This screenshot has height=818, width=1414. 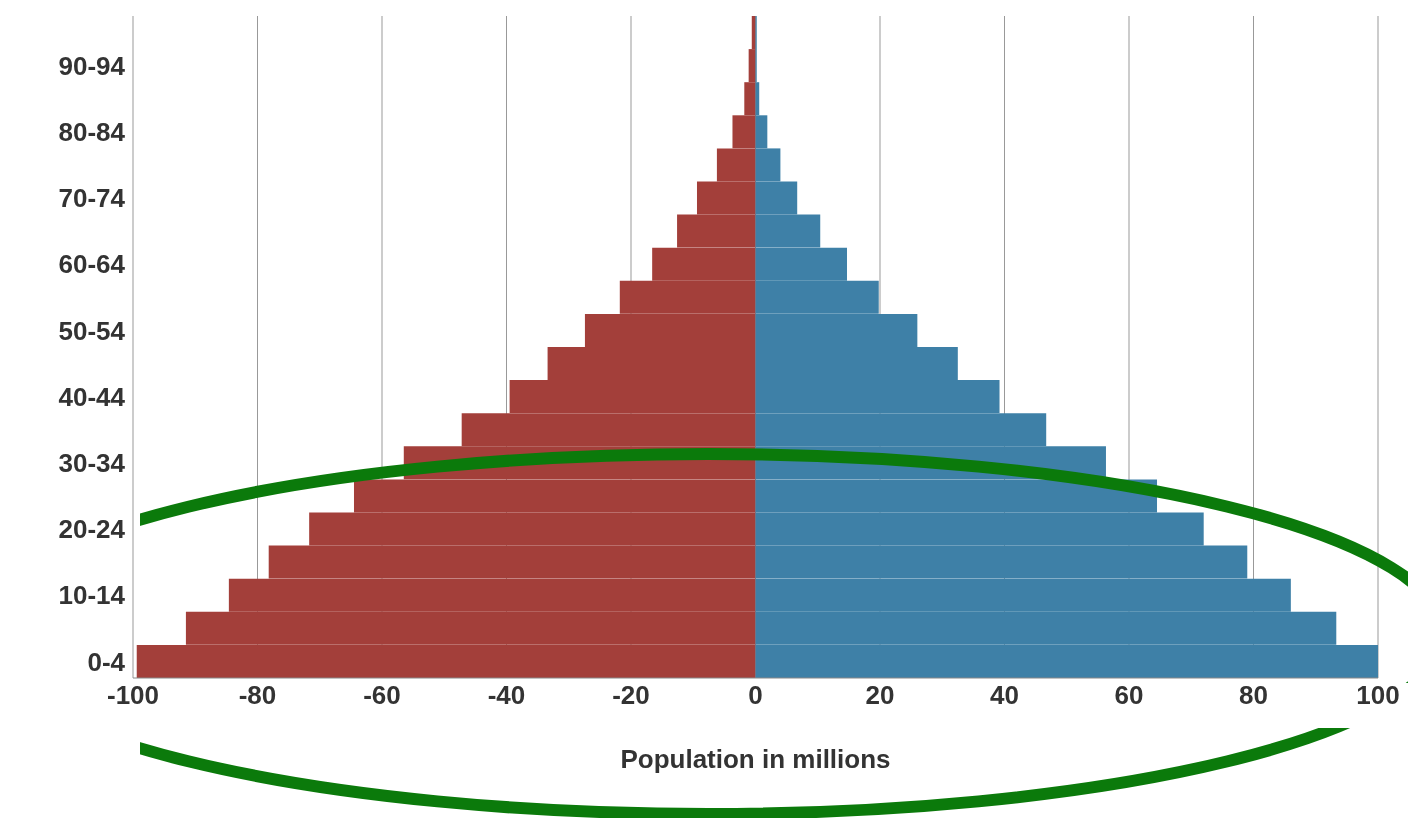 I want to click on x-tick-label: -80, so click(x=257, y=695).